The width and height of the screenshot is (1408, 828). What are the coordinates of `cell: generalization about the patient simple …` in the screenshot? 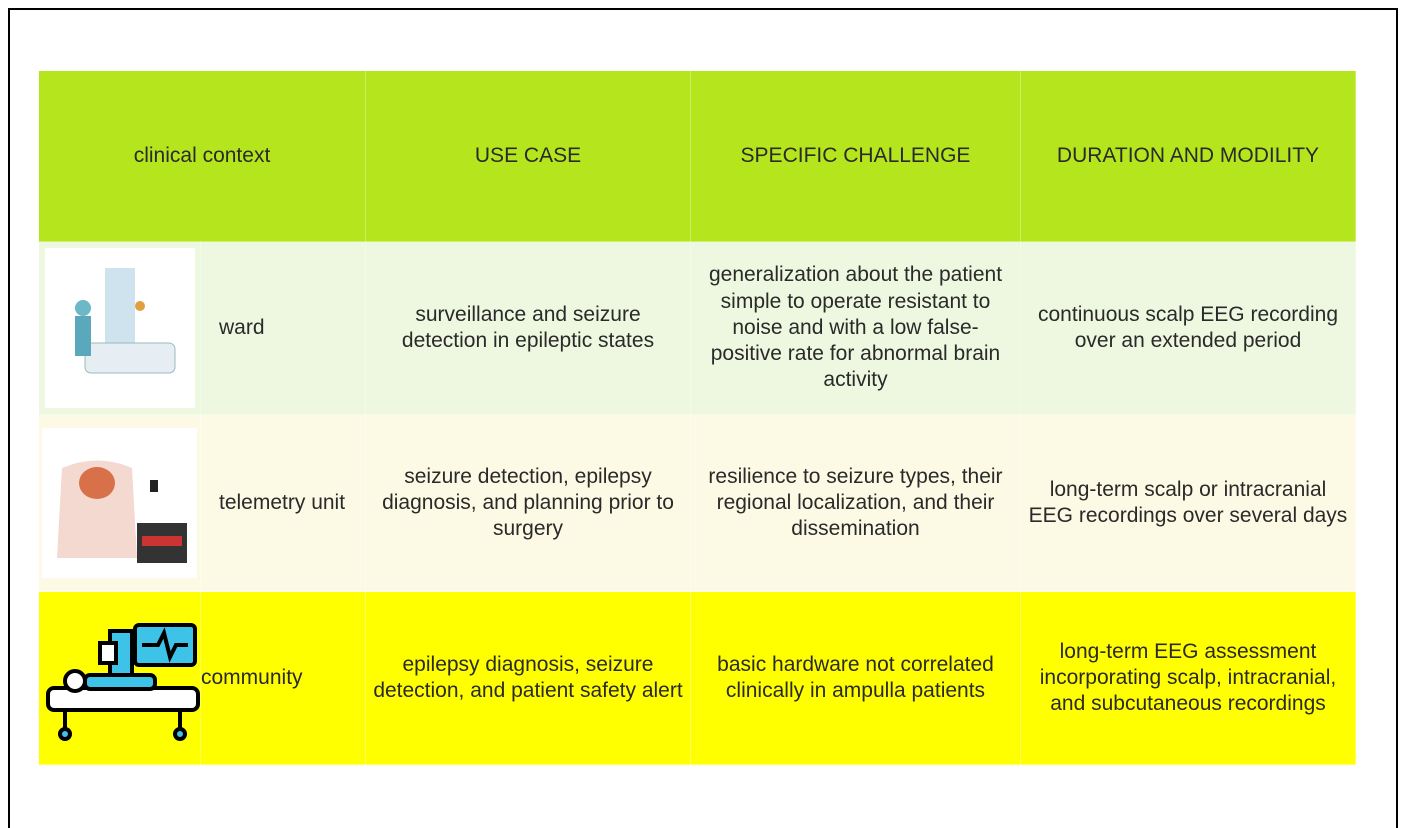 It's located at (855, 328).